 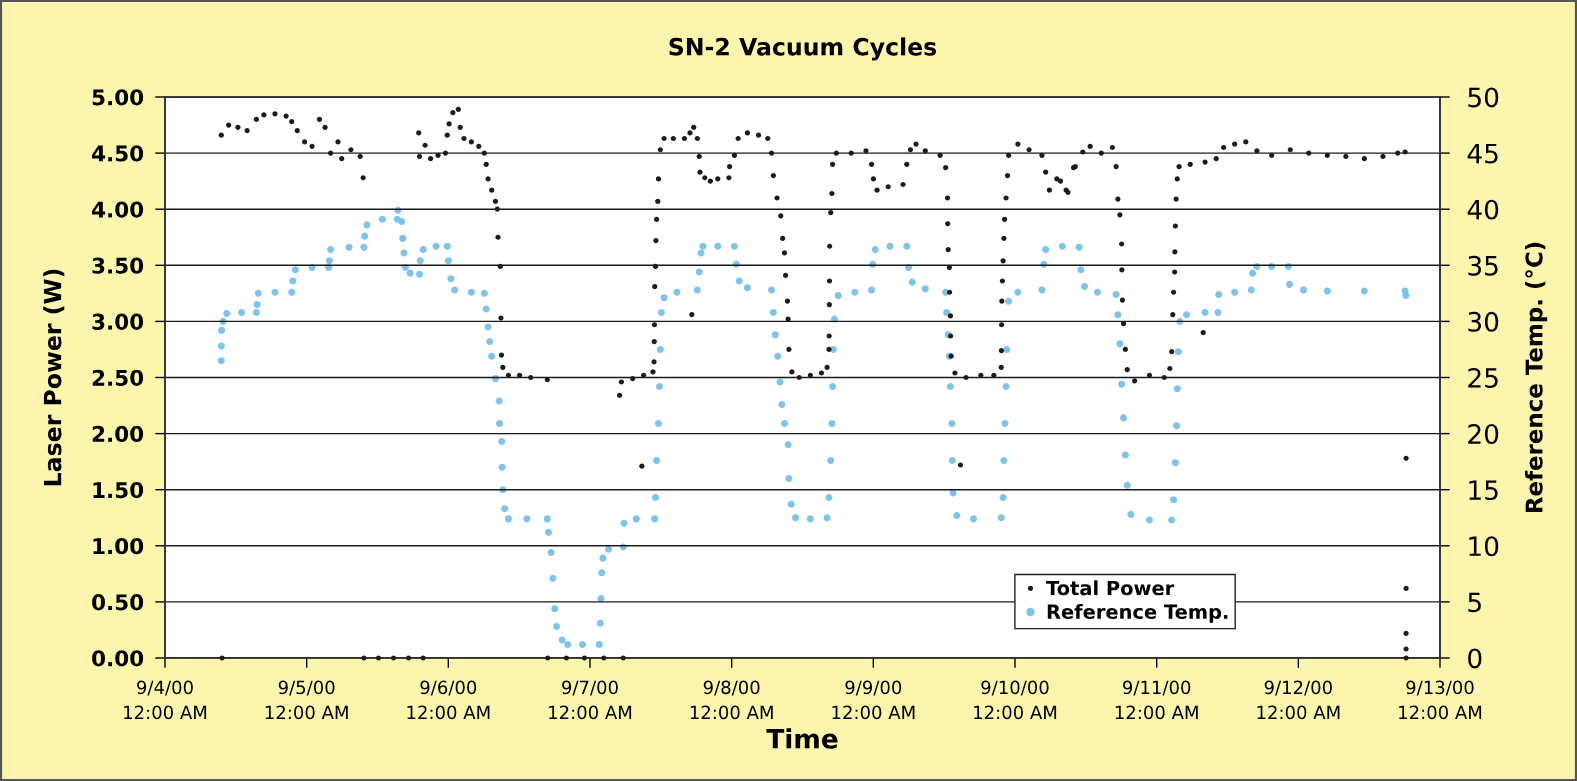 I want to click on x-tick-label: 9/10/00 12:00 AM, so click(x=1015, y=700).